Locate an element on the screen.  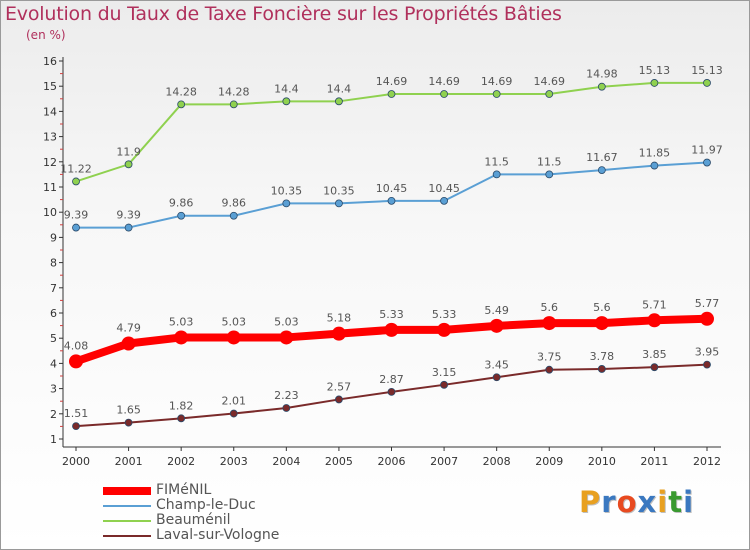
x-tick-label: 2007 is located at coordinates (444, 461).